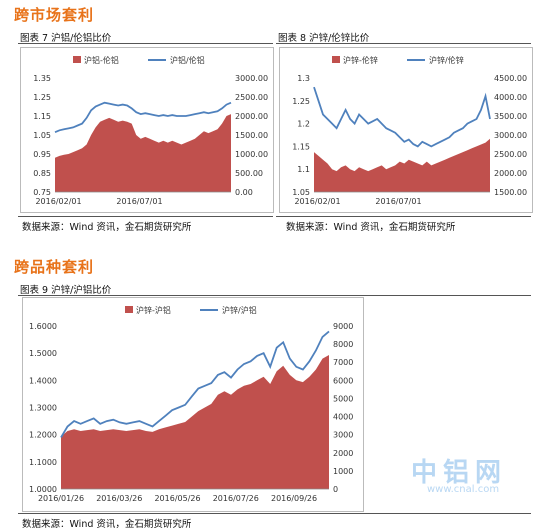 This screenshot has height=532, width=547. Describe the element at coordinates (343, 435) in the screenshot. I see `y-right-tick-label: 3000` at that location.